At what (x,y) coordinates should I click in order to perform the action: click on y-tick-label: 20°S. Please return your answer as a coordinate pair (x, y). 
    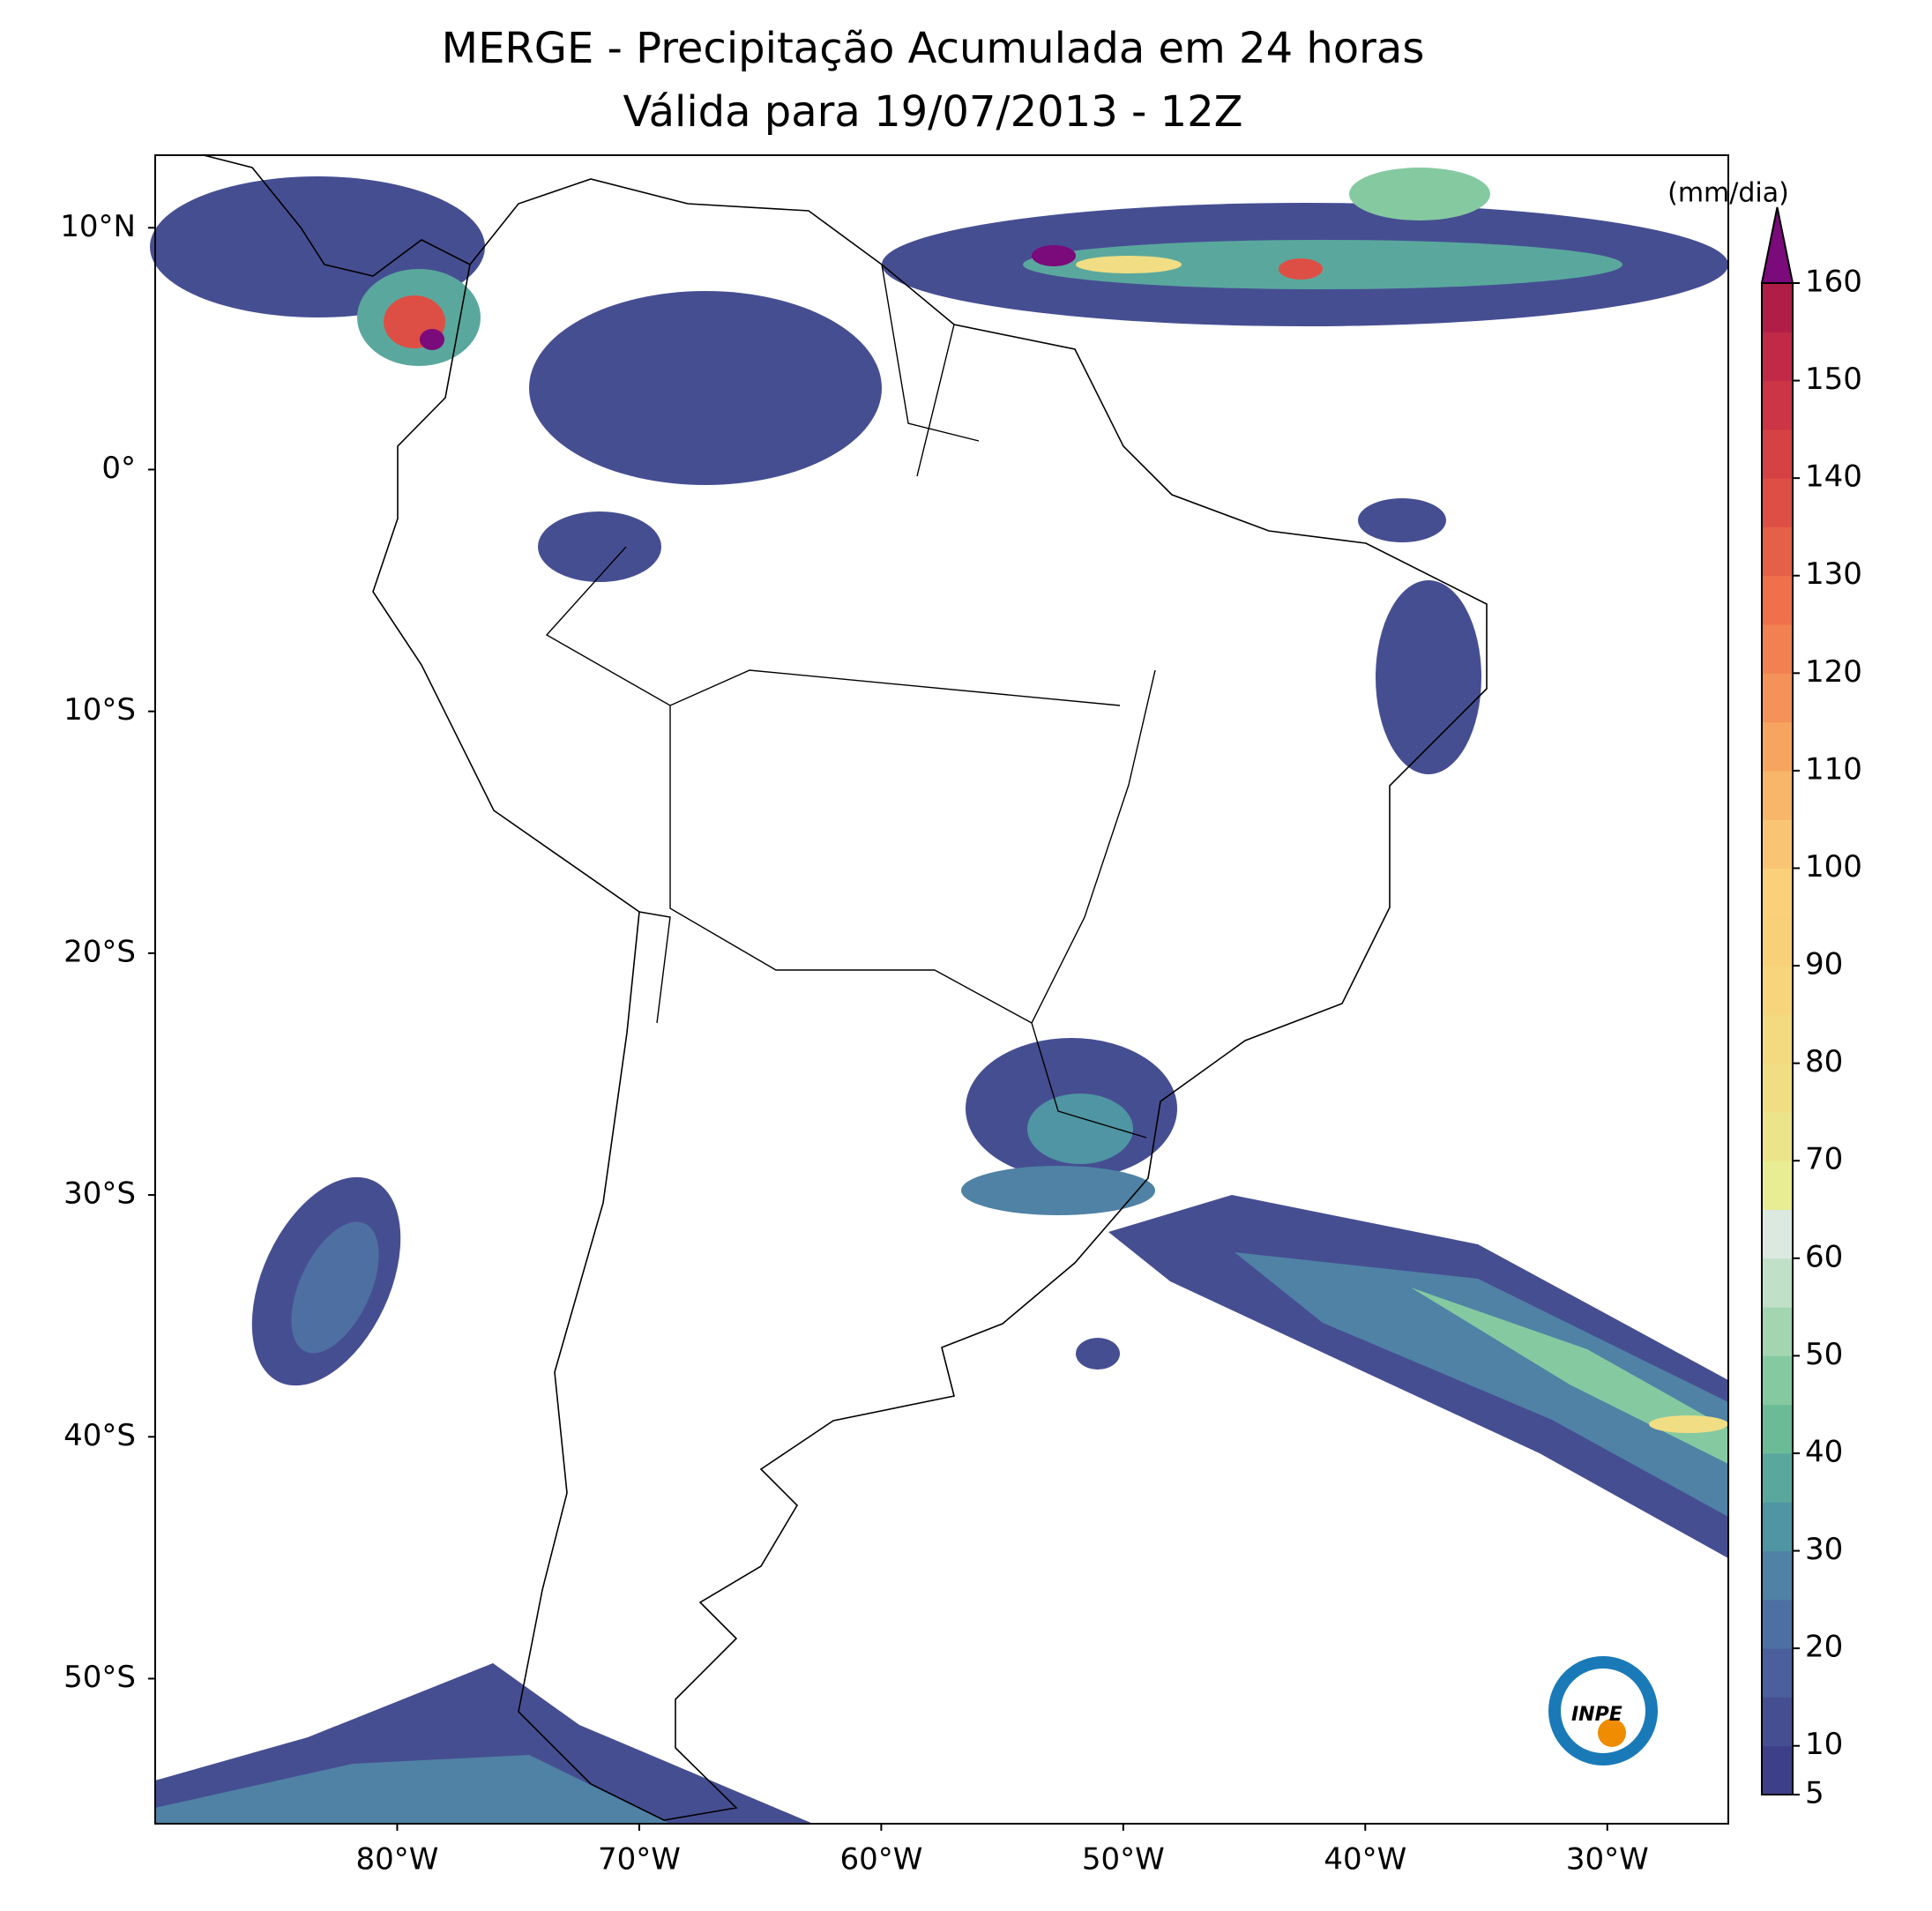
    Looking at the image, I should click on (99, 952).